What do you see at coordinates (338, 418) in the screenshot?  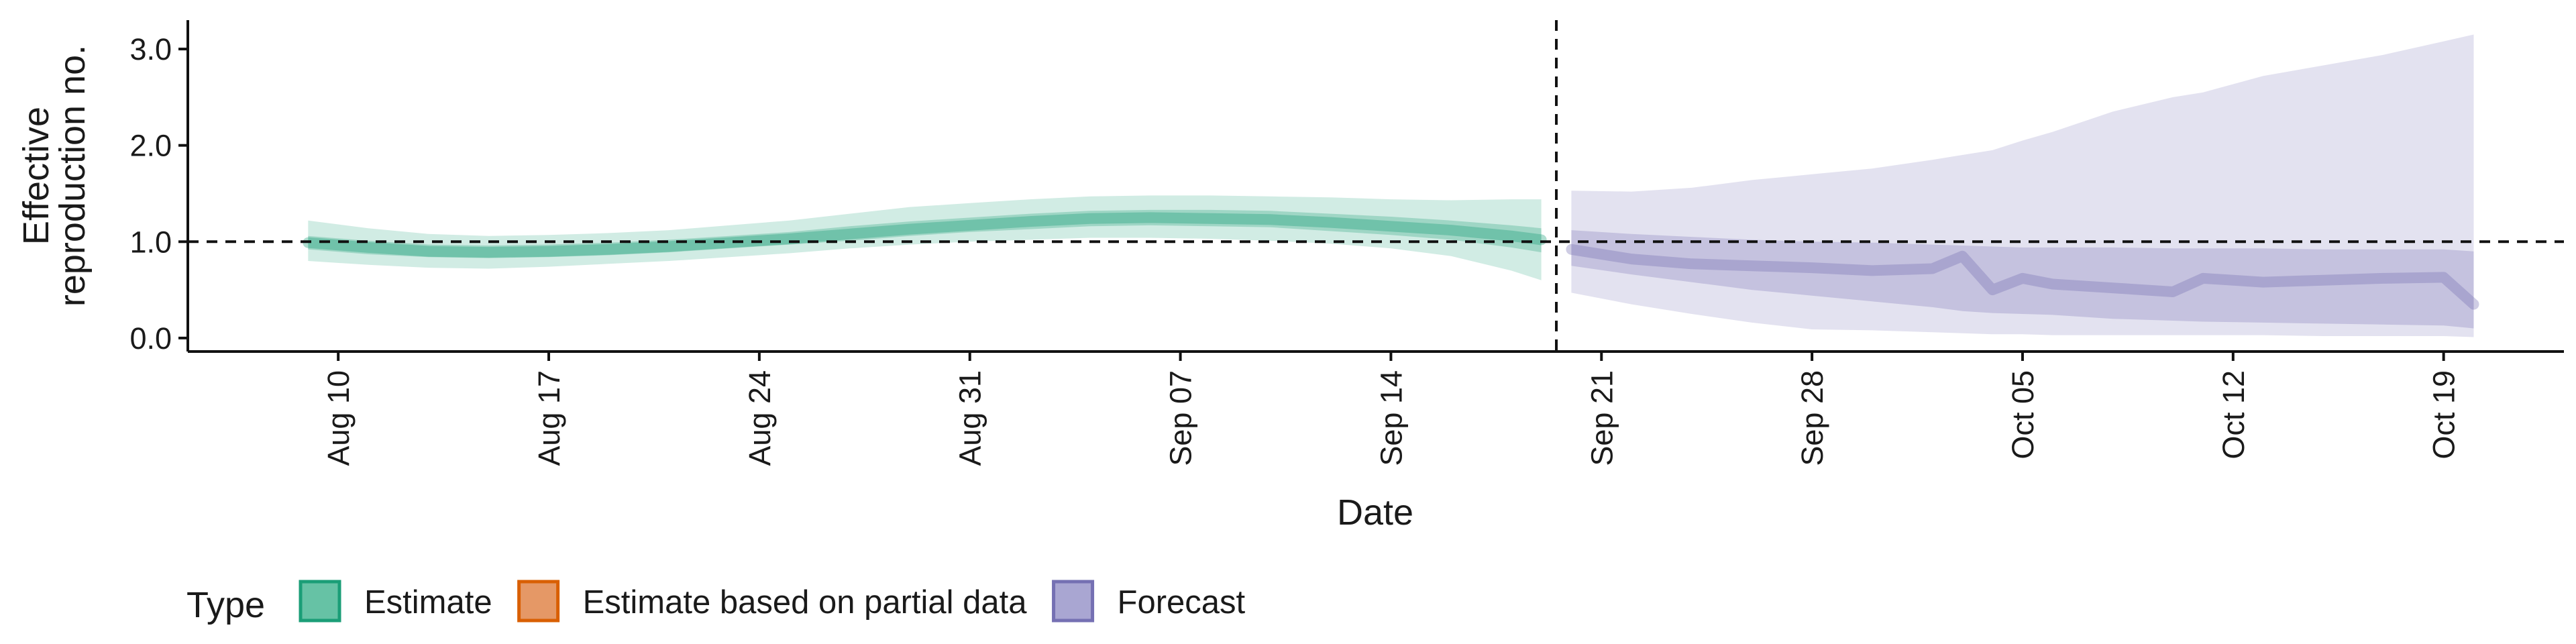 I see `x-tick-label: Aug 10` at bounding box center [338, 418].